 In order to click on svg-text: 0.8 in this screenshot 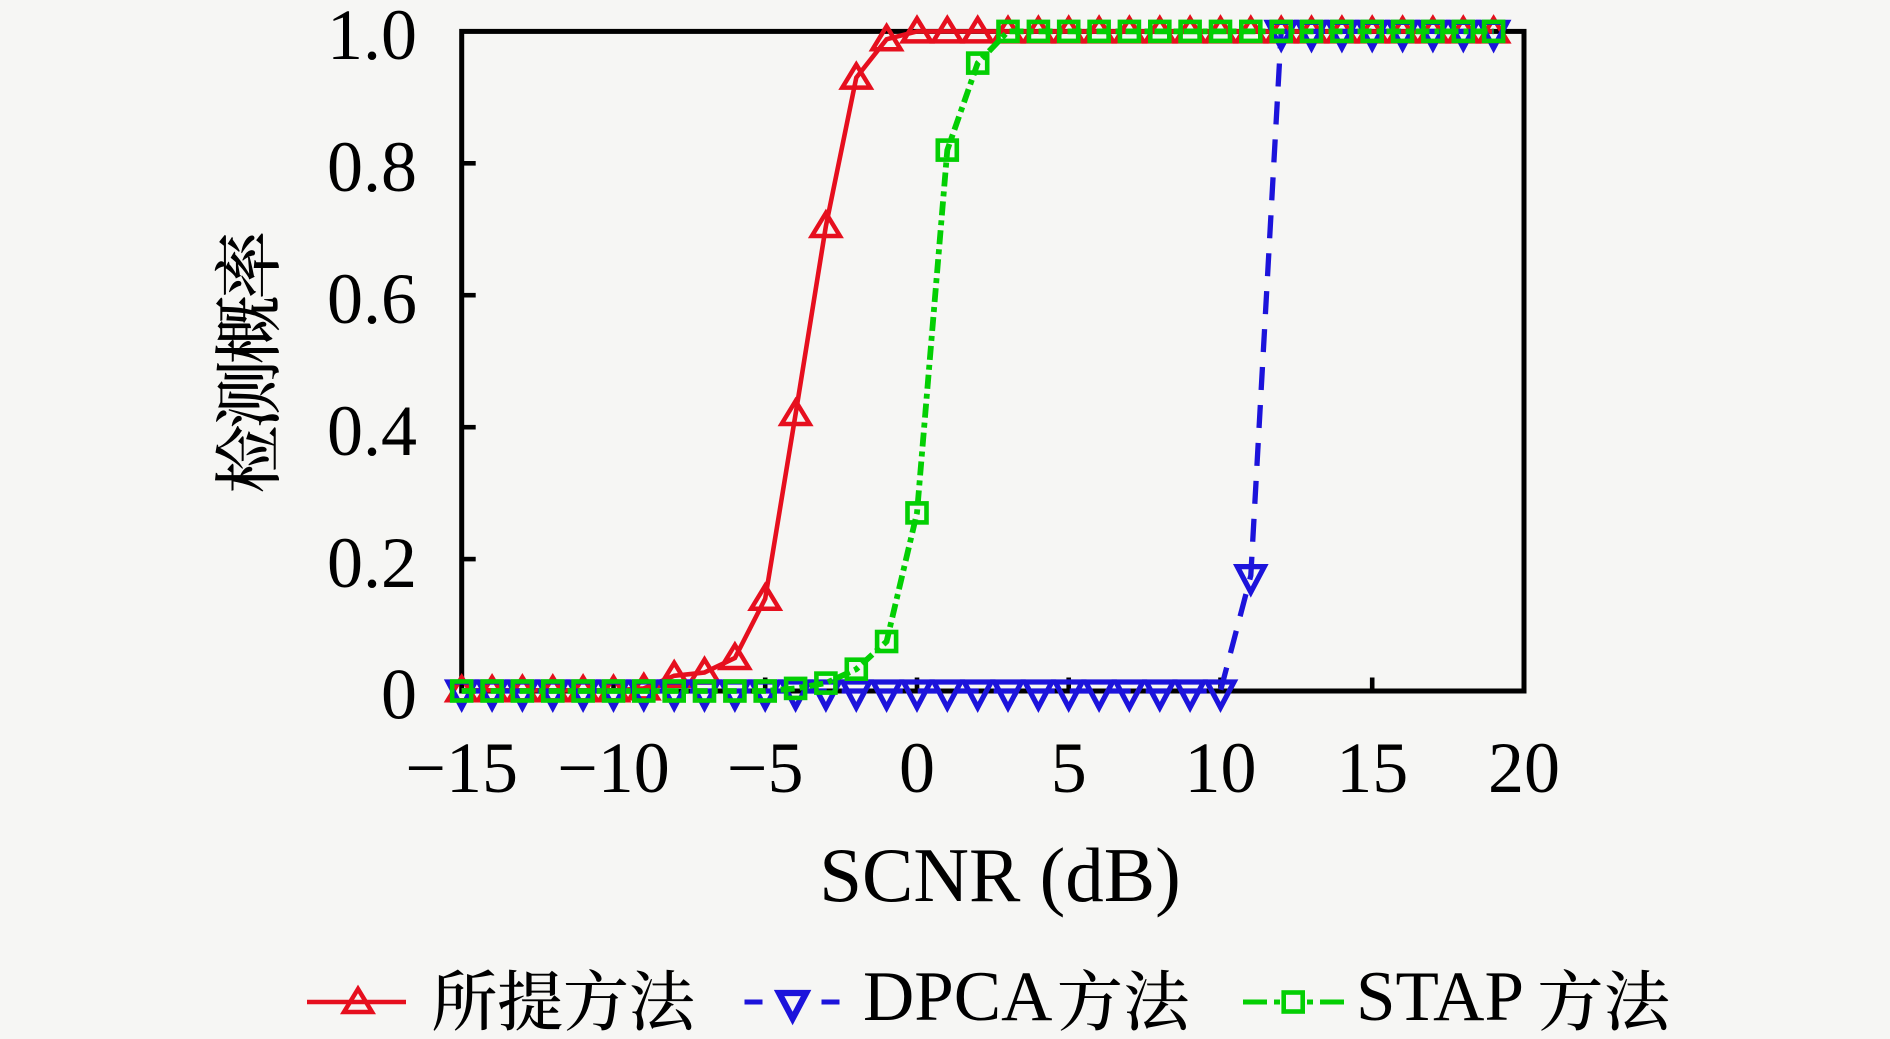, I will do `click(372, 167)`.